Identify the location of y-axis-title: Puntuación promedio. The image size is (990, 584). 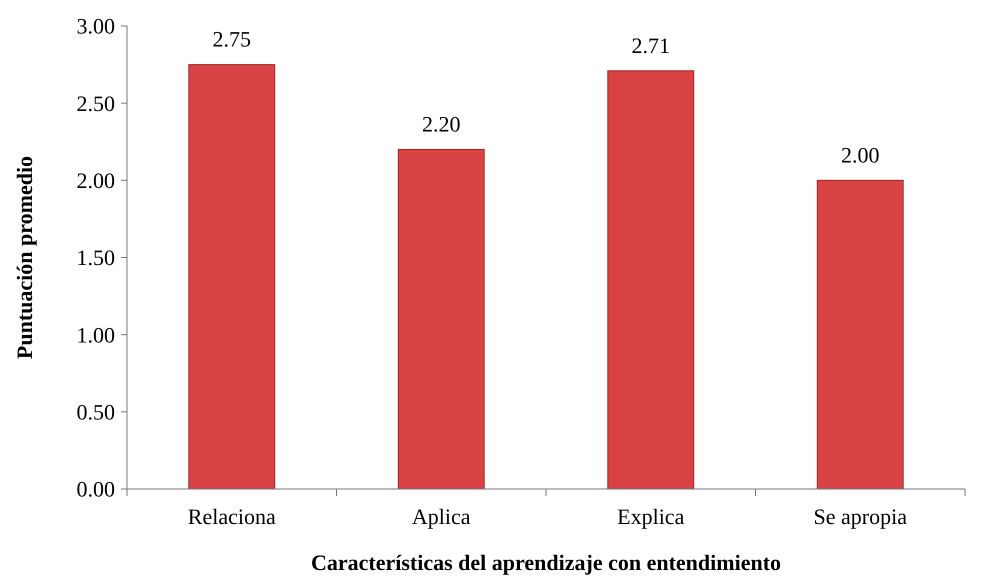
(24, 258).